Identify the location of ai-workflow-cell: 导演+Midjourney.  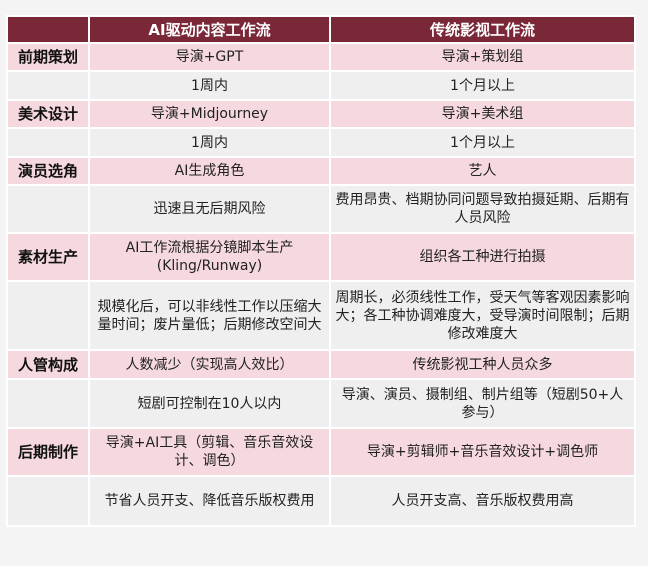
(209, 114).